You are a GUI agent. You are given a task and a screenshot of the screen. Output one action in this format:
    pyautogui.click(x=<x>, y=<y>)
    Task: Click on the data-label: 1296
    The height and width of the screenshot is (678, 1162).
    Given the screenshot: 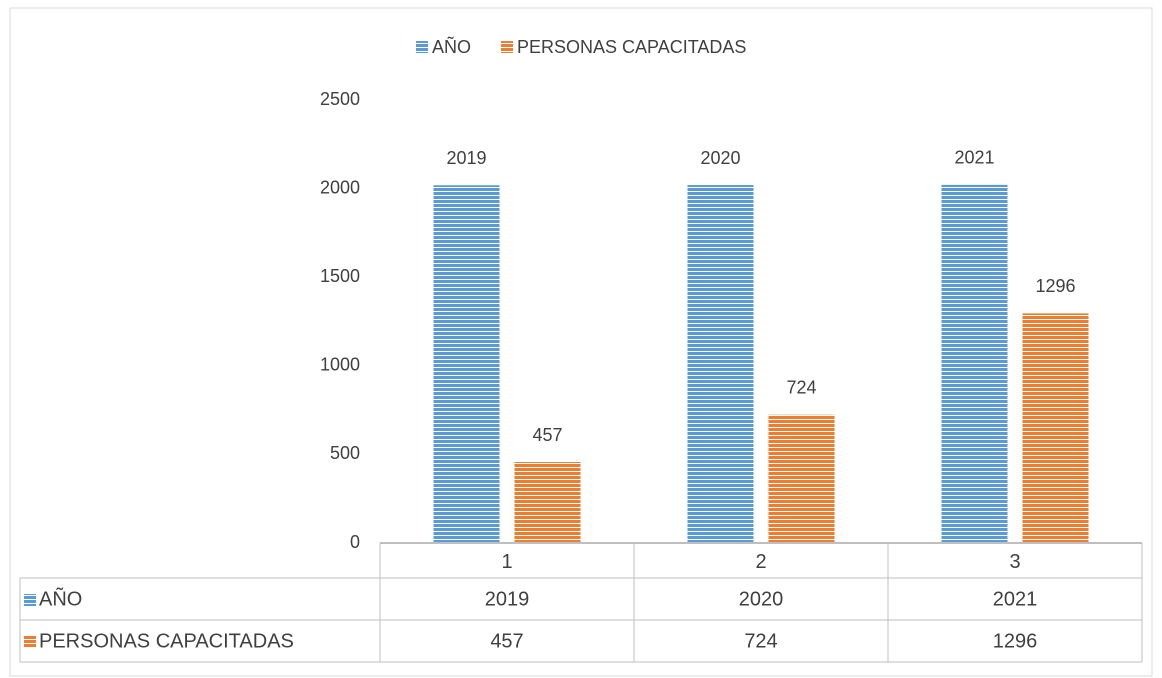 What is the action you would take?
    pyautogui.click(x=1055, y=286)
    